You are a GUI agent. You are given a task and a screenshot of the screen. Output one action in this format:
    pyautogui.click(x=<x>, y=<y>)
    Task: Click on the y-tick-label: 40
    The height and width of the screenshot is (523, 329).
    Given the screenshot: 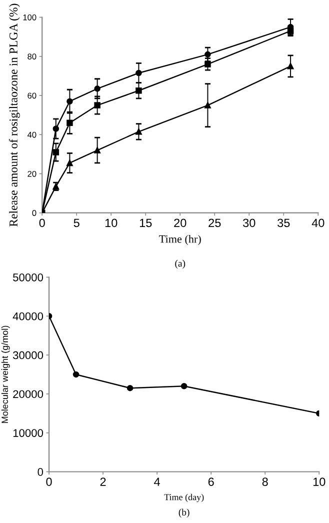 What is the action you would take?
    pyautogui.click(x=31, y=135)
    